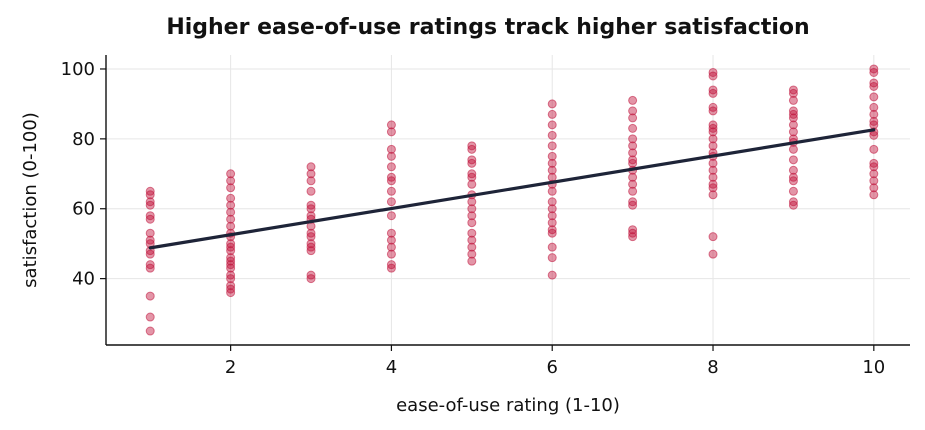 The height and width of the screenshot is (430, 925). I want to click on x-tick-label: 2, so click(230, 367).